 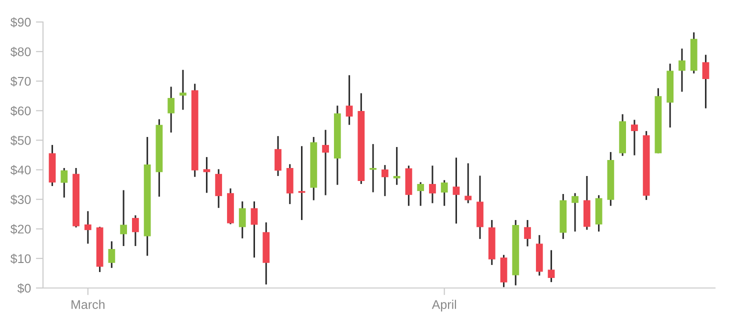 What do you see at coordinates (20, 22) in the screenshot?
I see `y-tick-label: $90` at bounding box center [20, 22].